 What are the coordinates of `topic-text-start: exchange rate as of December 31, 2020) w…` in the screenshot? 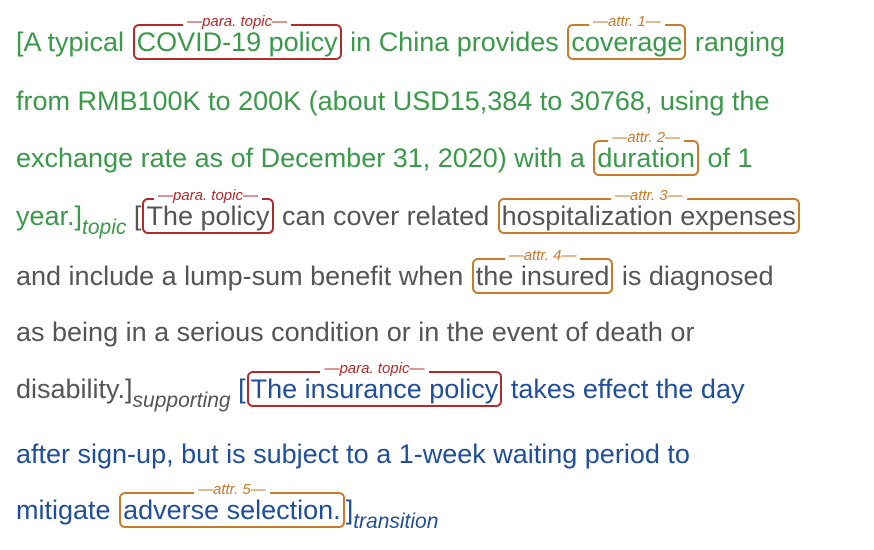 It's located at (300, 158).